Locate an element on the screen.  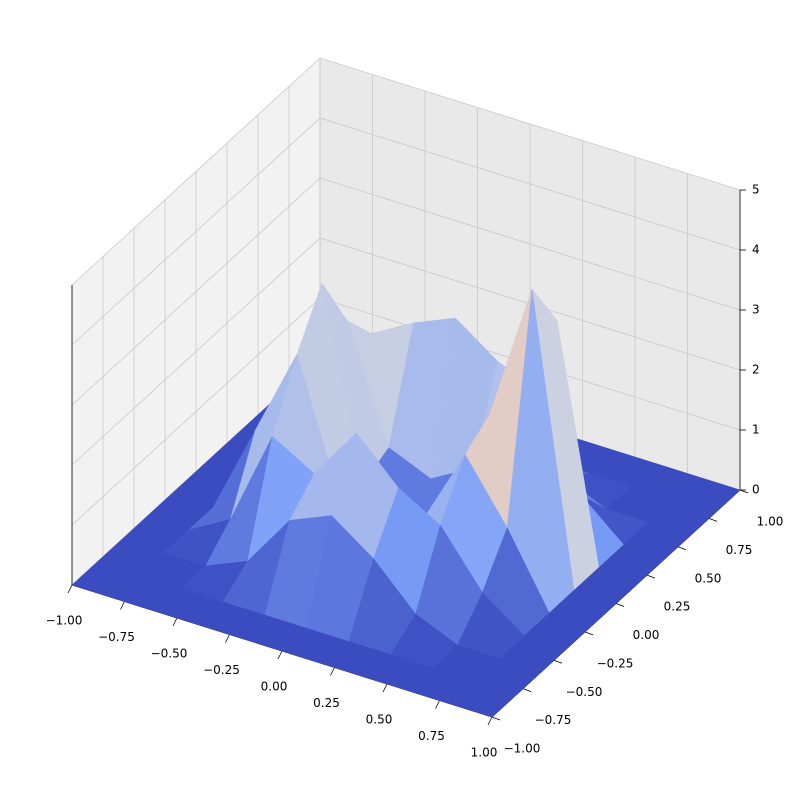
y-tick-label: −0.25 is located at coordinates (615, 663).